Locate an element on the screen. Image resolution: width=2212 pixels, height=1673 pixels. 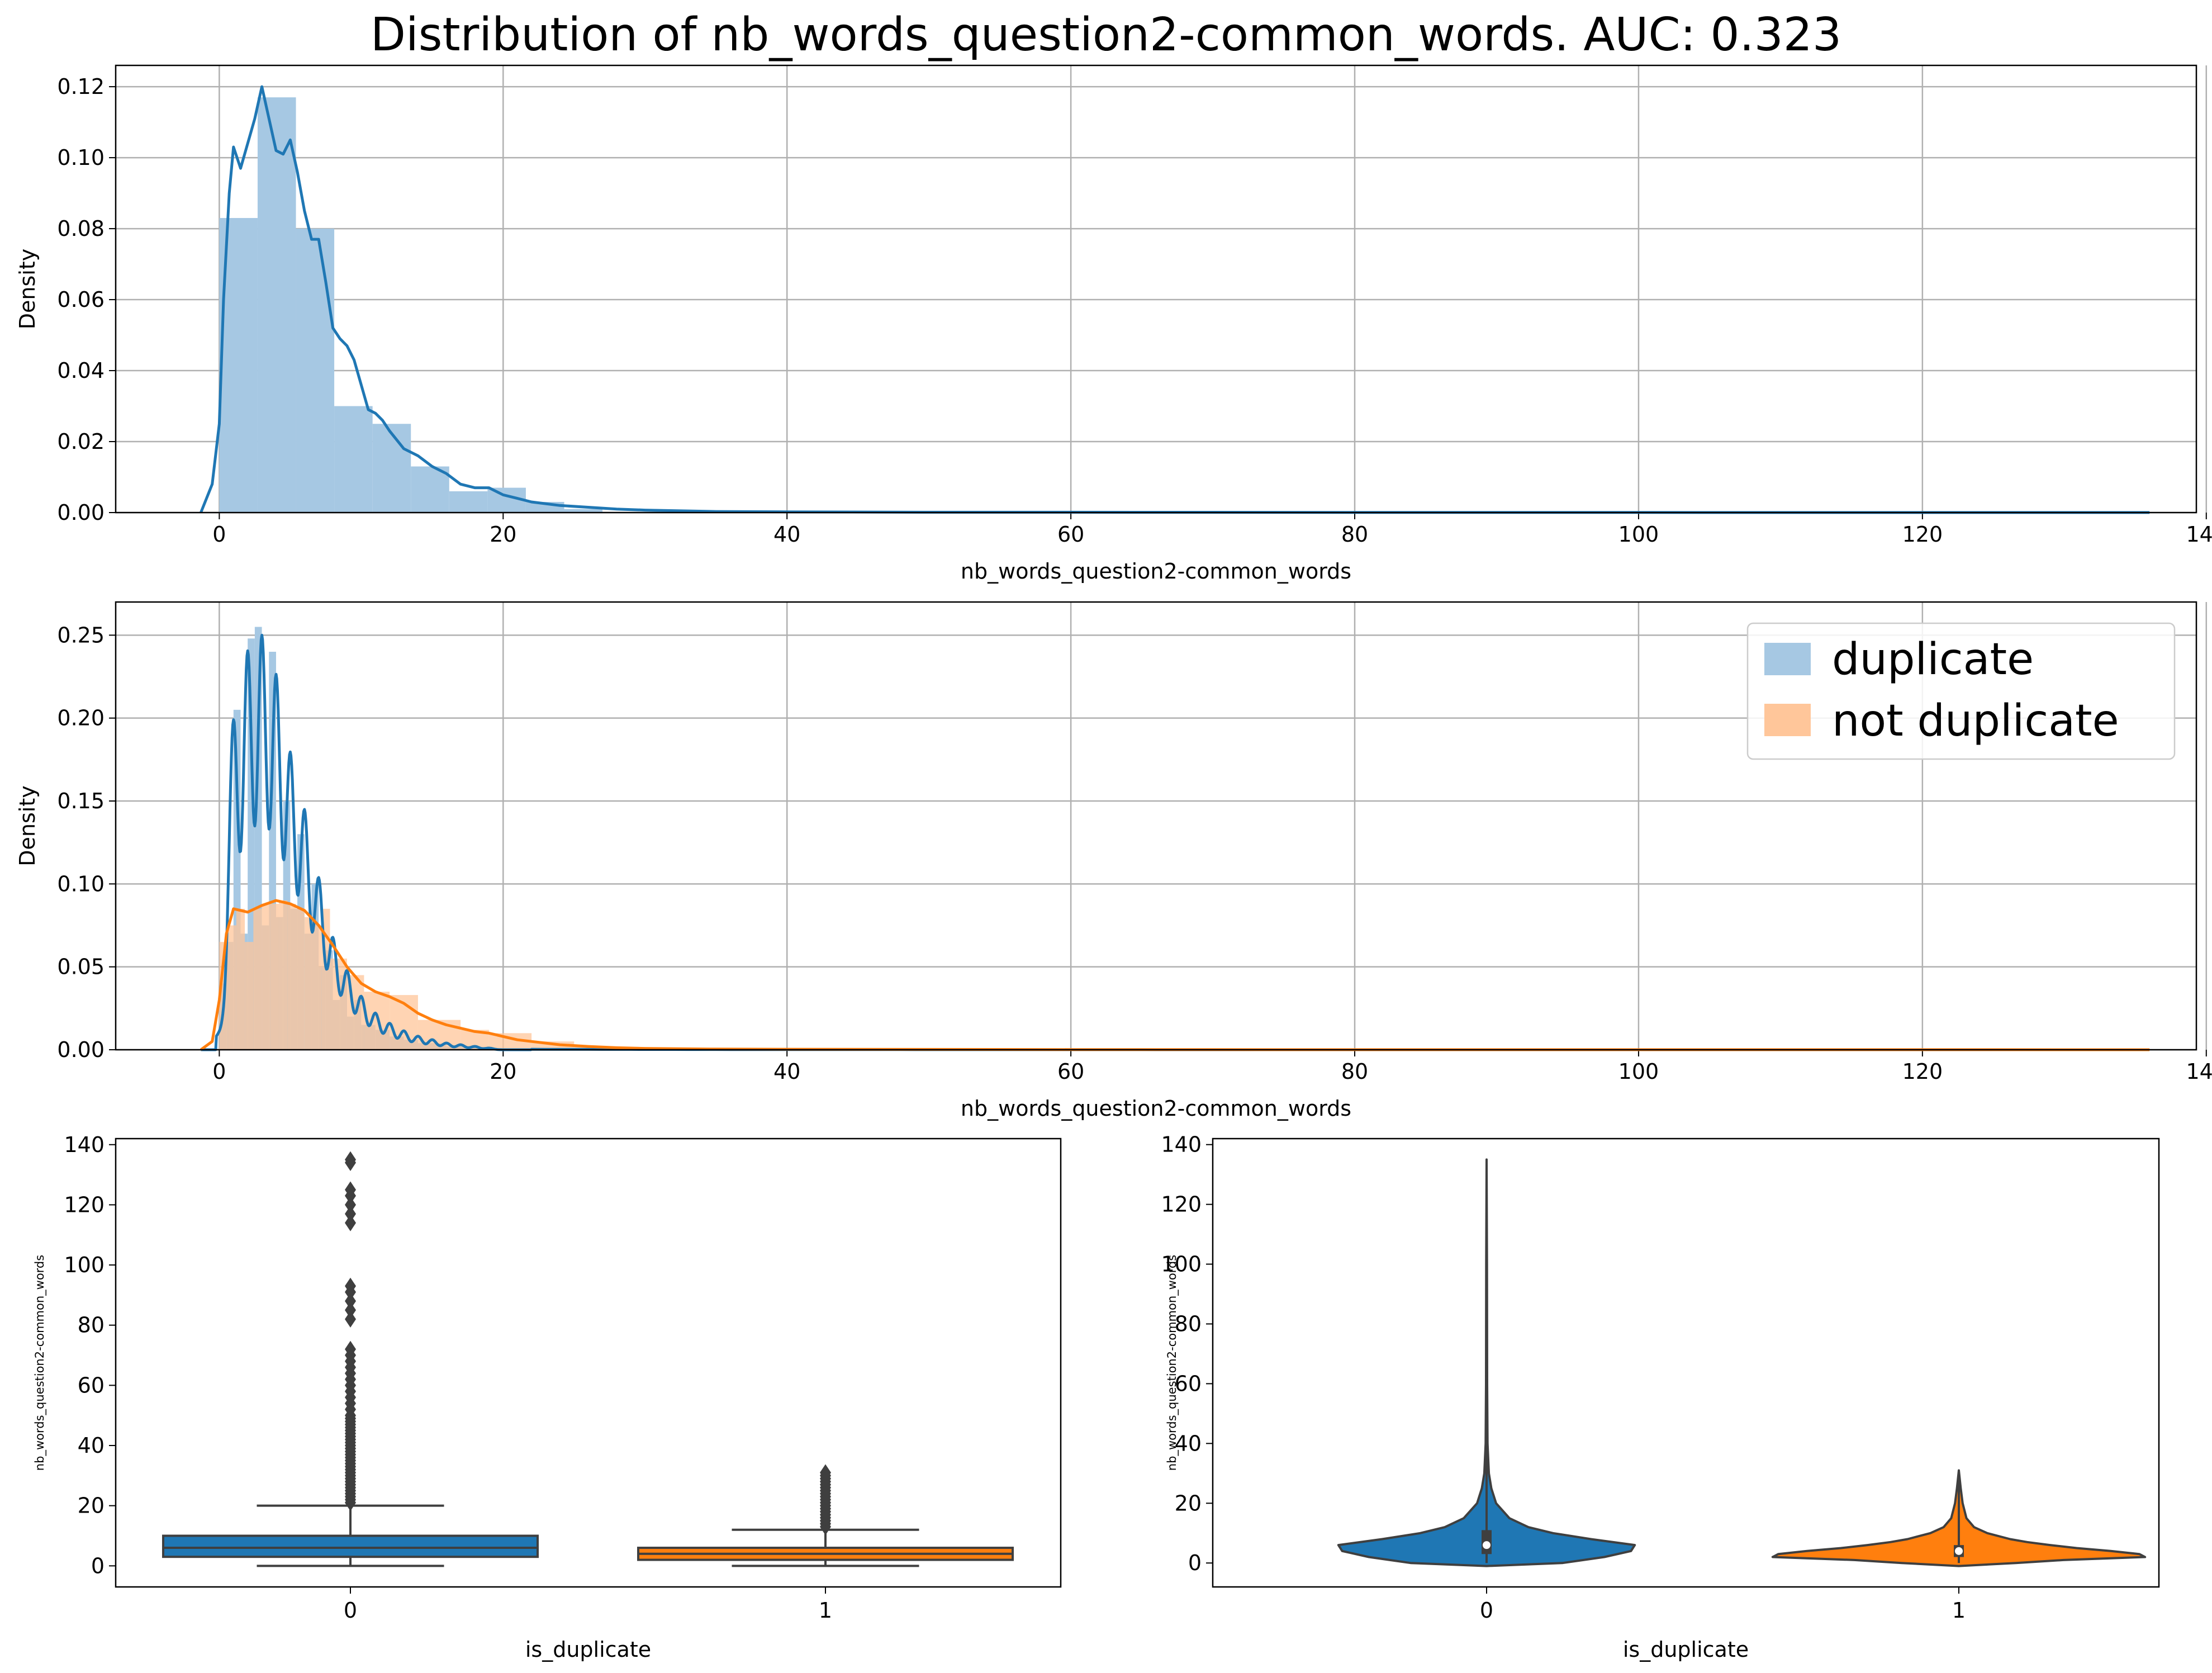
legend-label-duplicate: duplicate is located at coordinates (1933, 660).